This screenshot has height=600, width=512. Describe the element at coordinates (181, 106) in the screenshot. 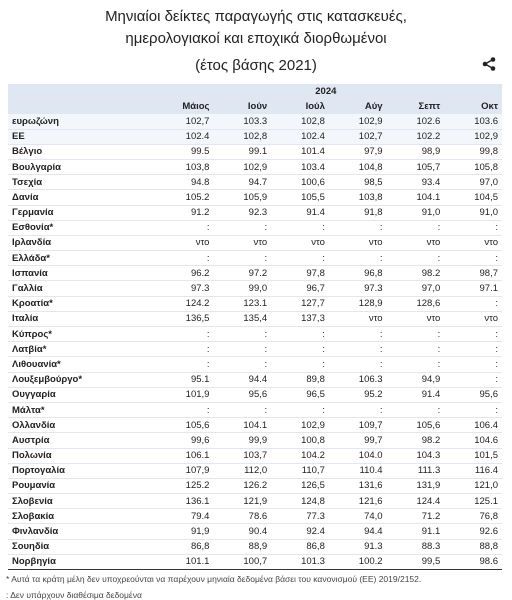

I see `column-header: Μάιος` at that location.